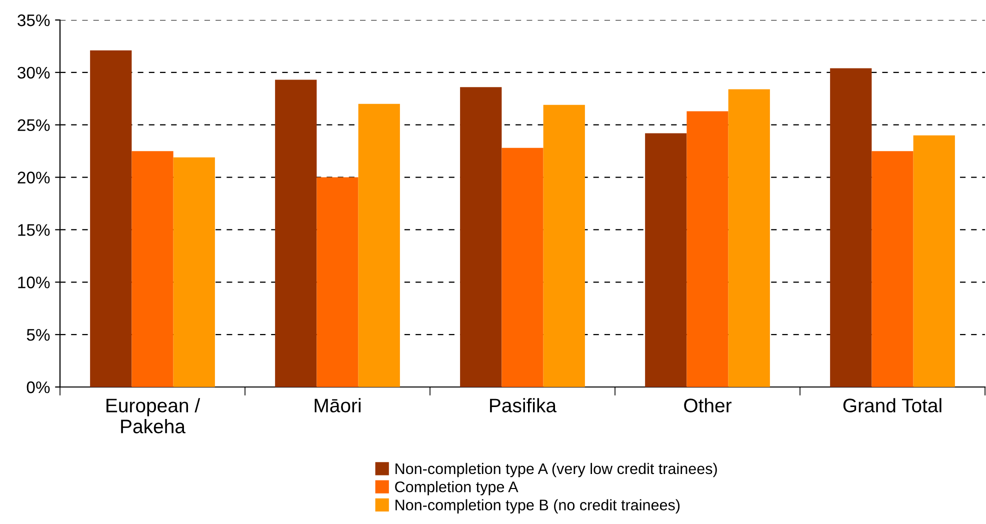  What do you see at coordinates (38, 335) in the screenshot?
I see `y-tick-label: 5%` at bounding box center [38, 335].